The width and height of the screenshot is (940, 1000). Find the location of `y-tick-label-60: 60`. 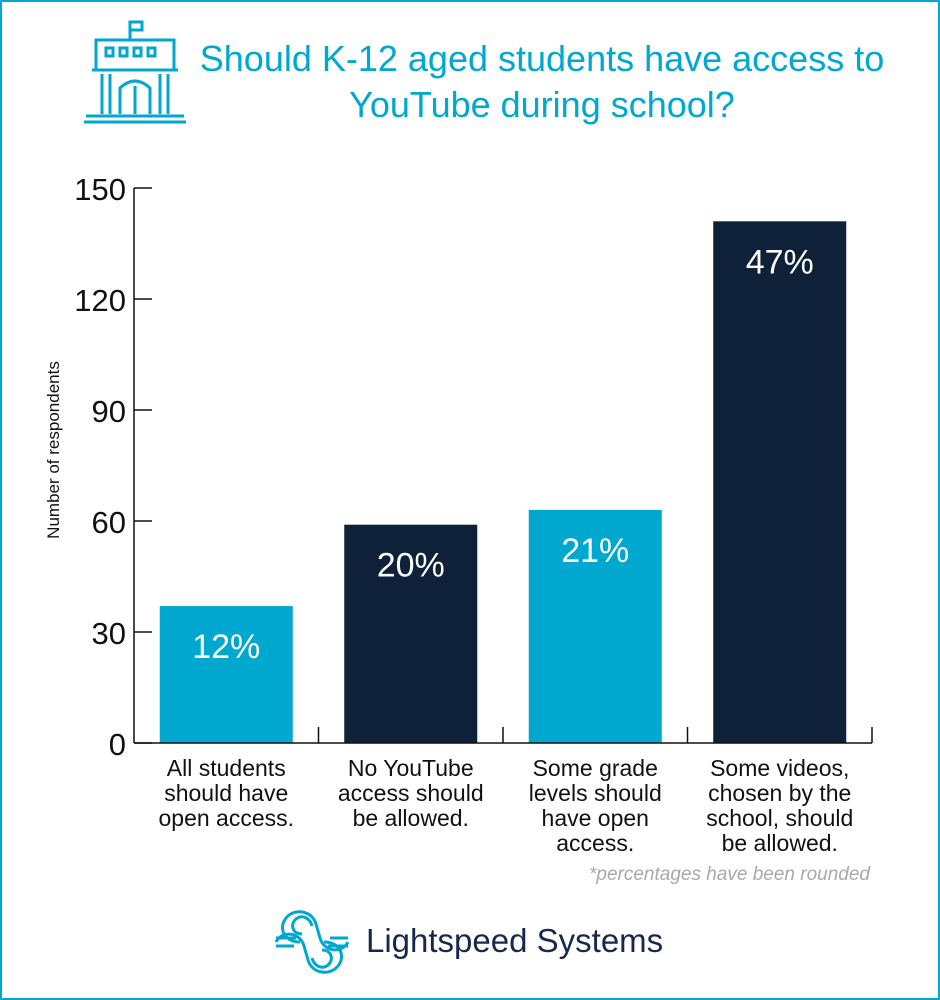

y-tick-label-60: 60 is located at coordinates (109, 522).